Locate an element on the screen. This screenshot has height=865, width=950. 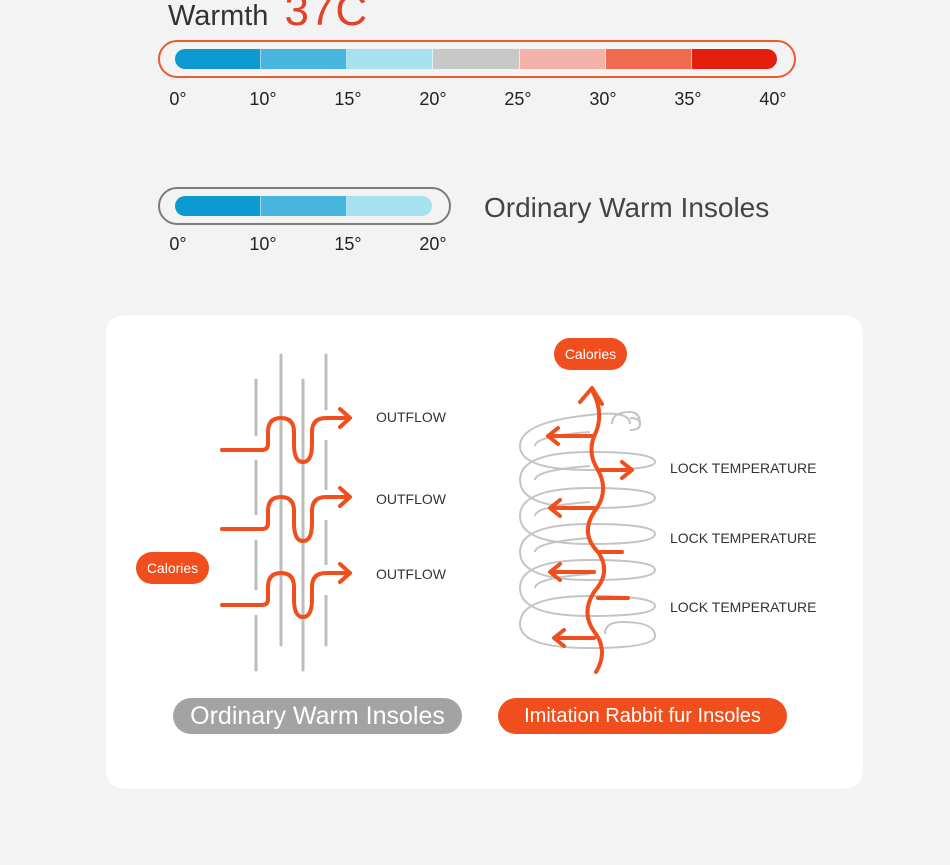
warmth-scale-bar is located at coordinates (477, 59).